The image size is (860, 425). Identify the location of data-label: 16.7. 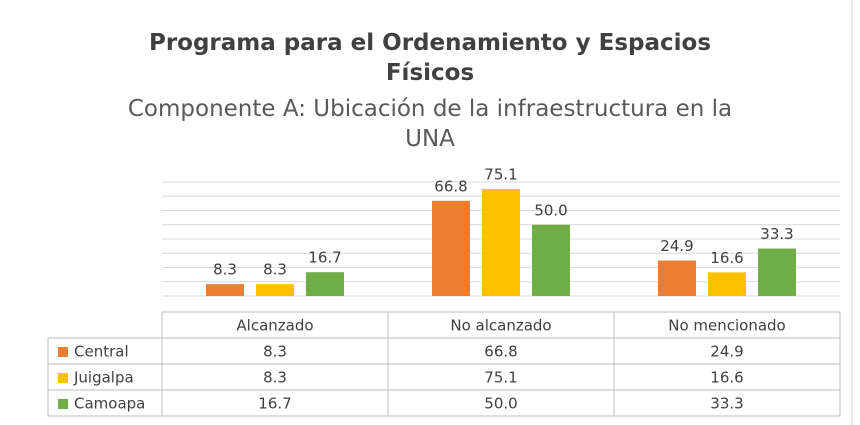
(324, 258).